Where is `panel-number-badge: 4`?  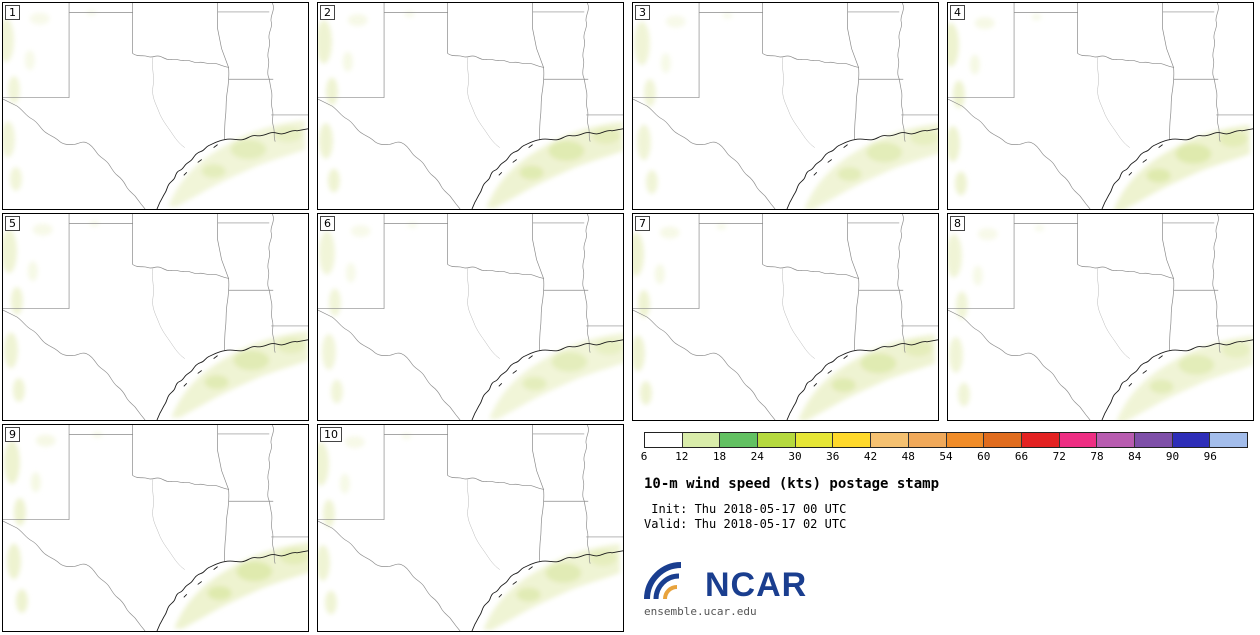 panel-number-badge: 4 is located at coordinates (957, 12).